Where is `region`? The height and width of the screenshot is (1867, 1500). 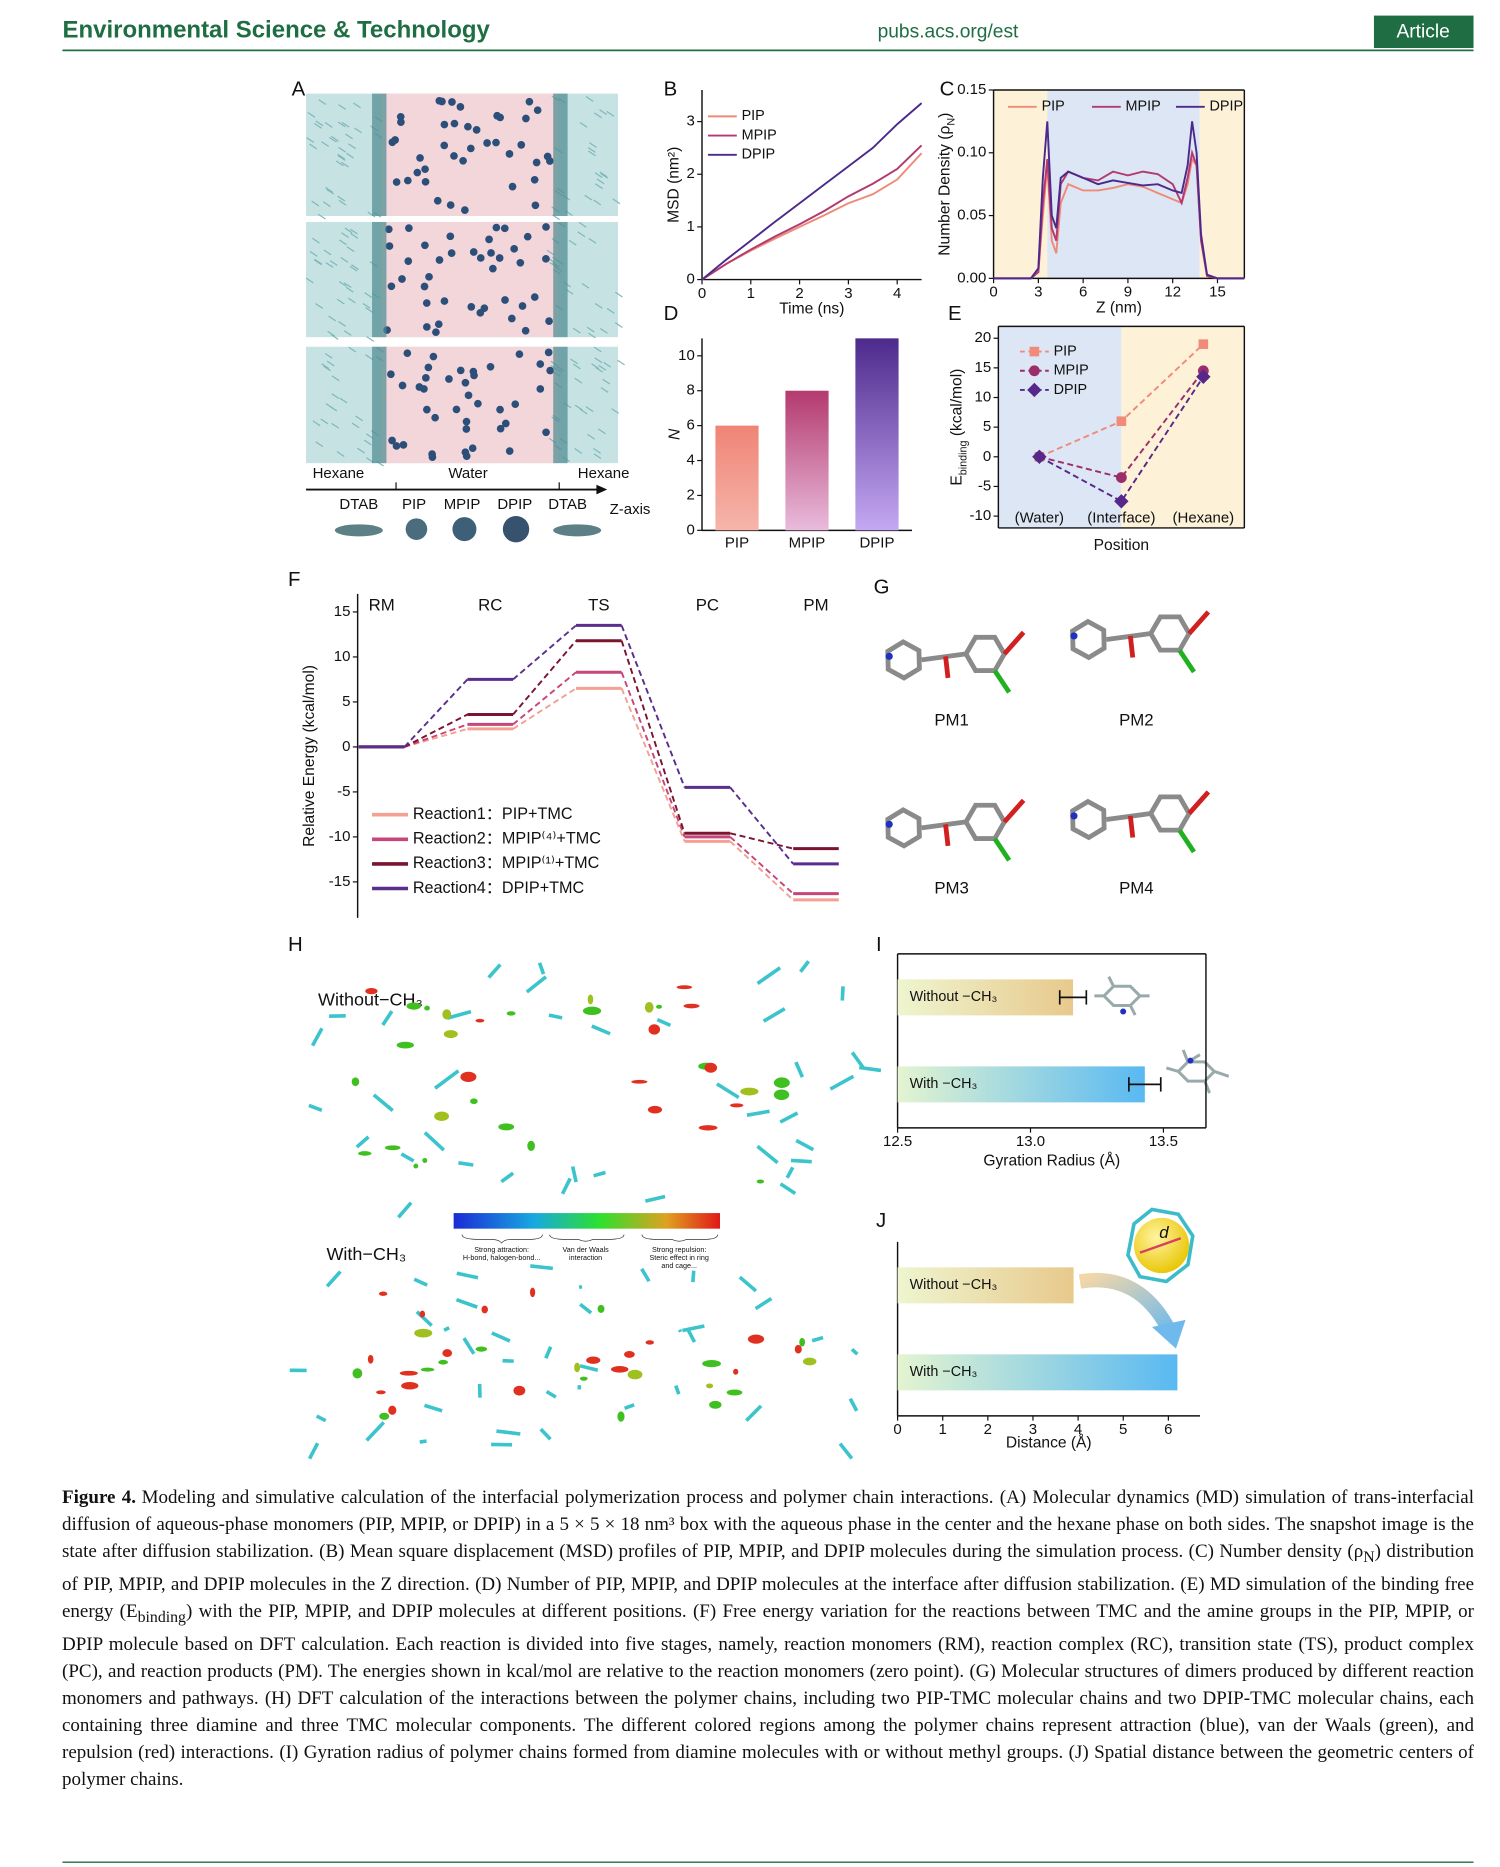 region is located at coordinates (1020, 184).